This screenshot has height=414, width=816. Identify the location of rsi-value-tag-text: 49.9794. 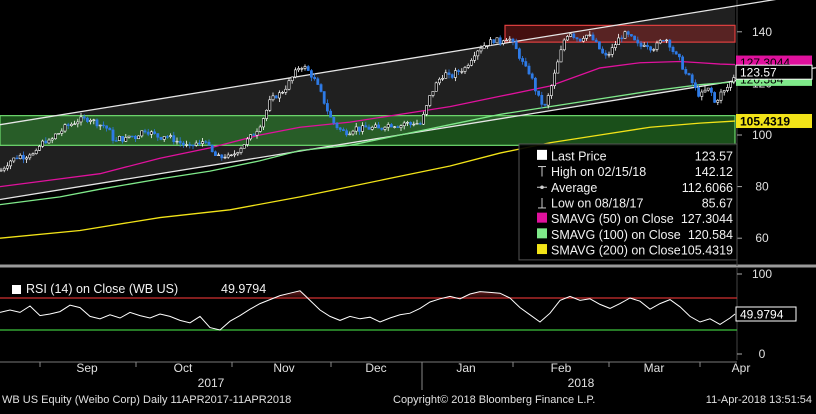
(762, 315).